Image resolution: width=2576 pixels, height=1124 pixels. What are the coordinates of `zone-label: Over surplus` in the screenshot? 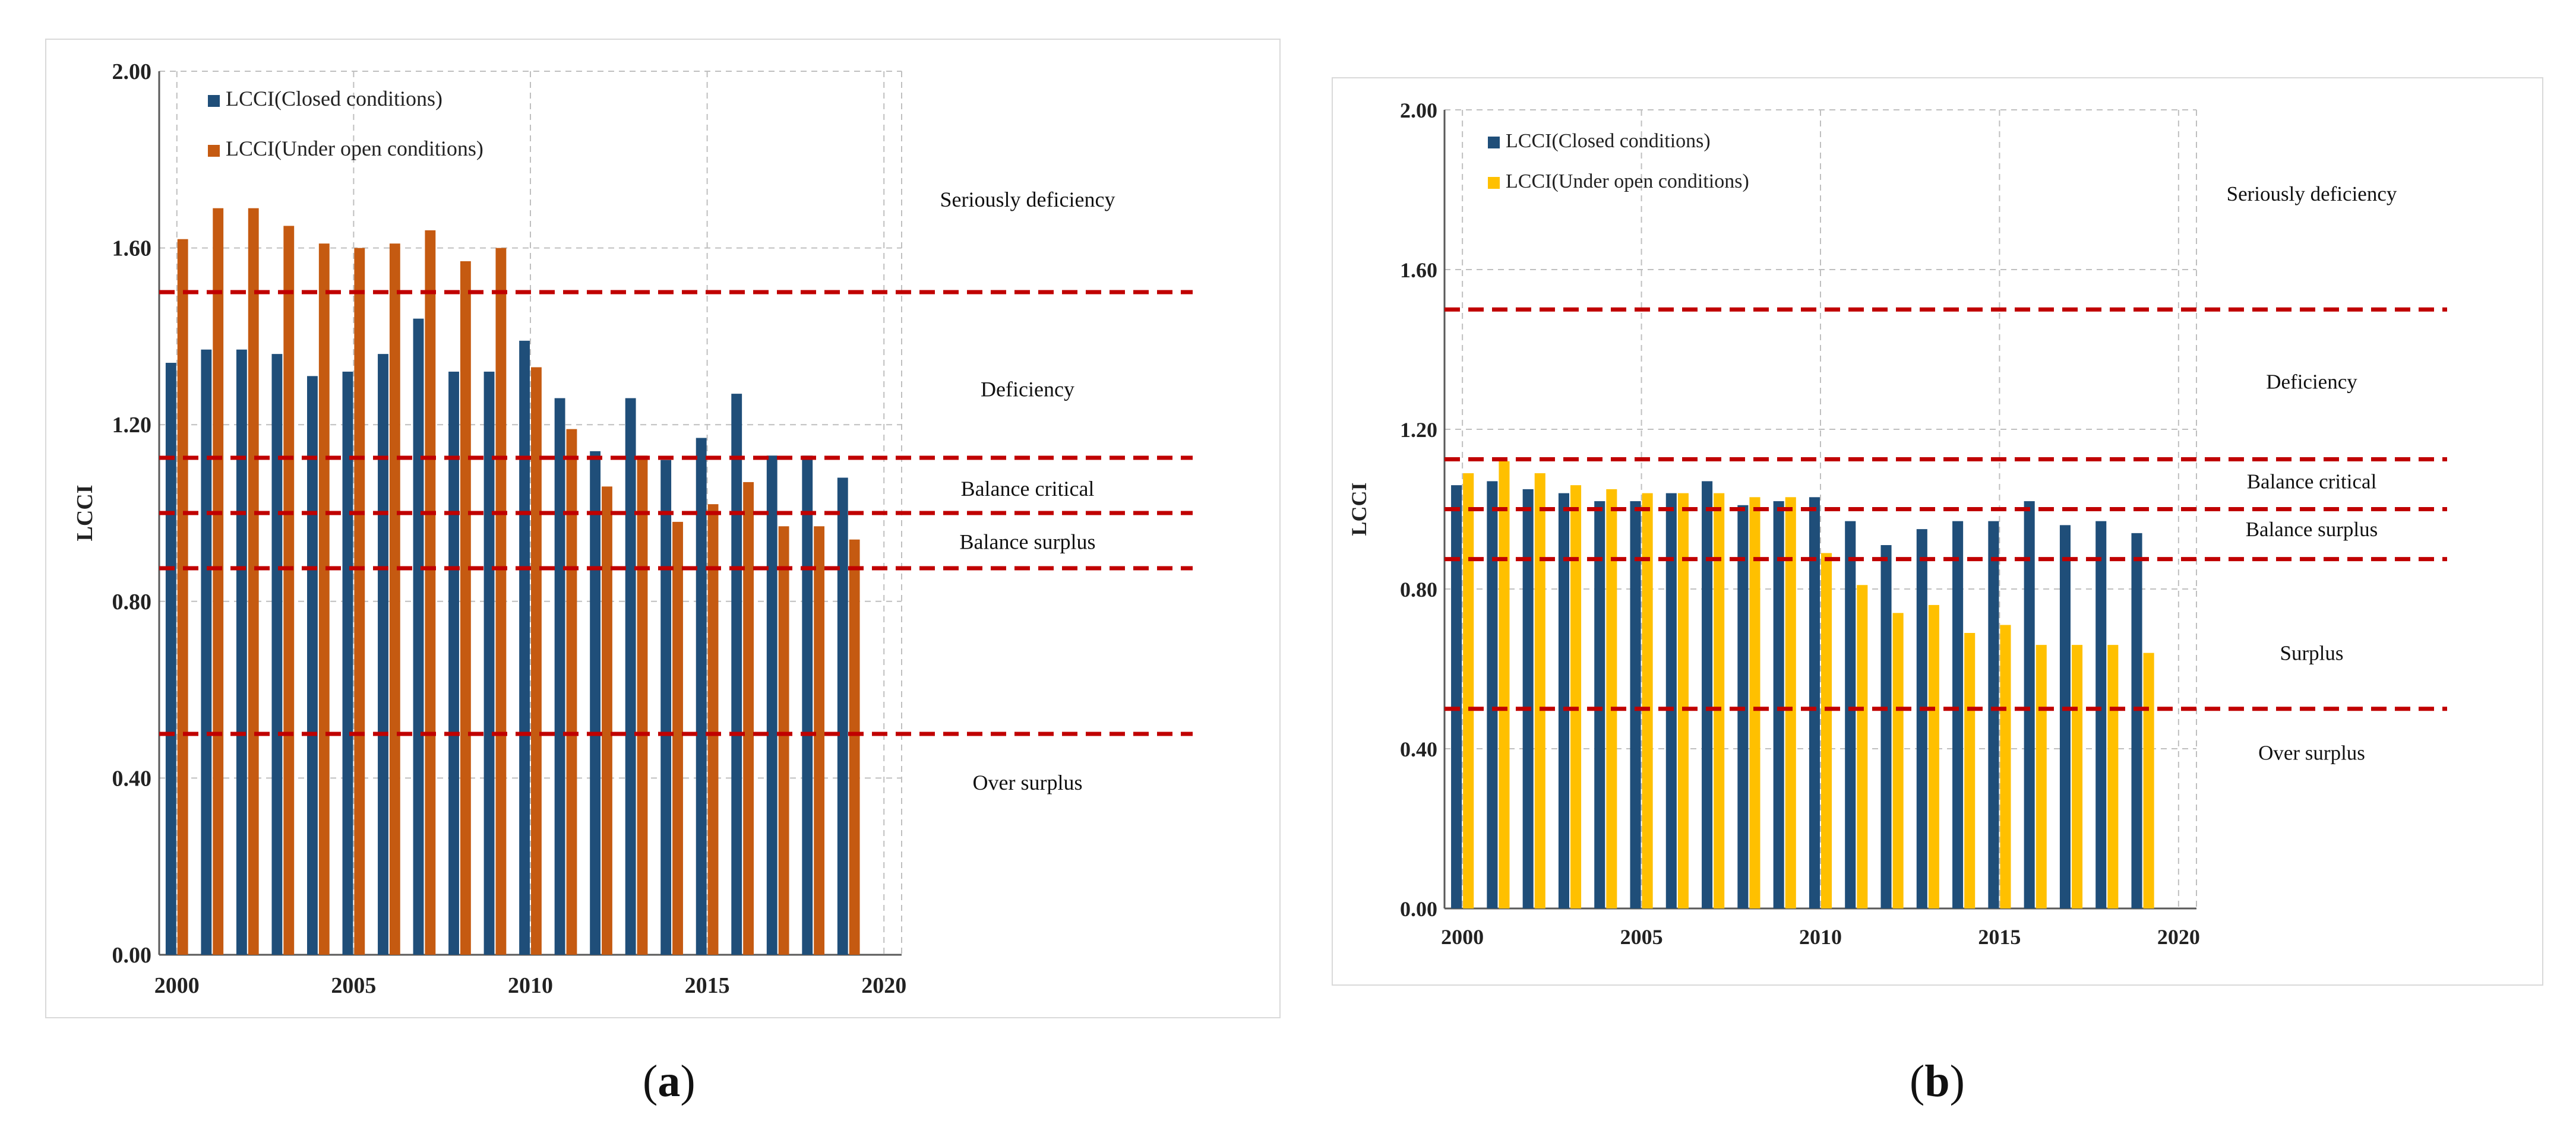 It's located at (1028, 782).